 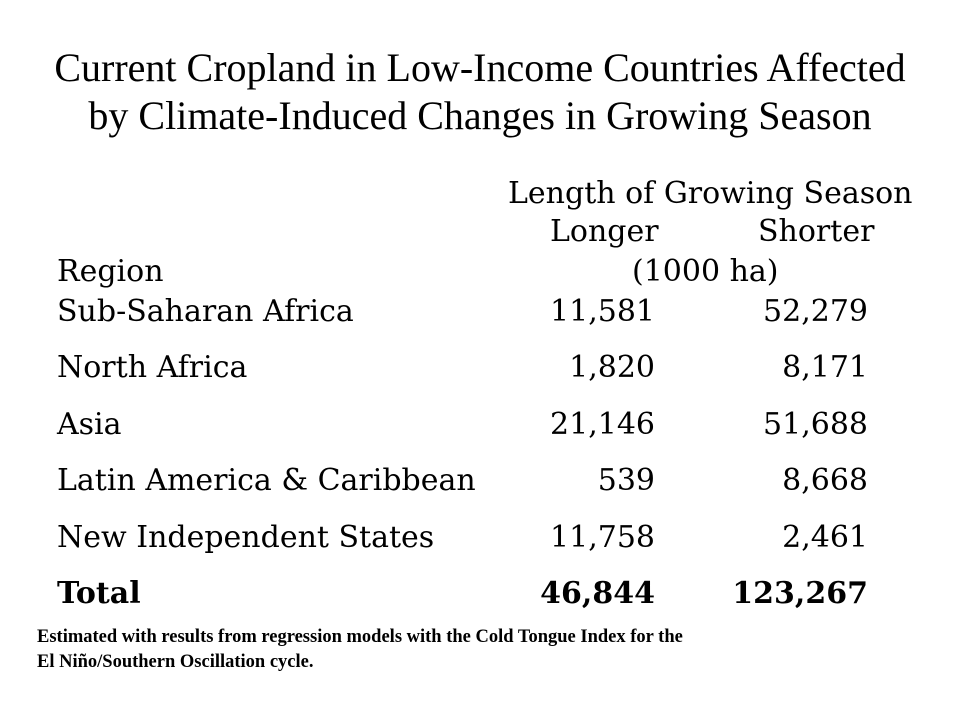 I want to click on footnote-line-2: El Niño/Southern Oscillation cycle., so click(x=175, y=662).